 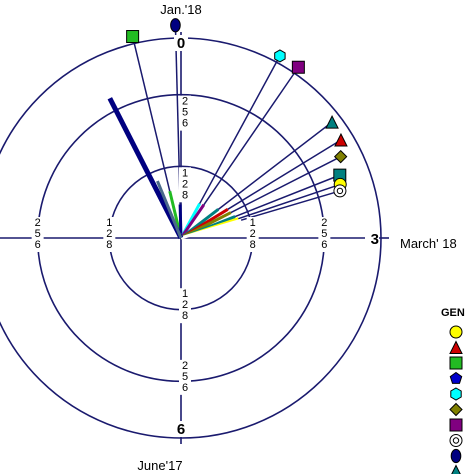 I want to click on ring-label-north-256-bg, so click(x=185, y=113).